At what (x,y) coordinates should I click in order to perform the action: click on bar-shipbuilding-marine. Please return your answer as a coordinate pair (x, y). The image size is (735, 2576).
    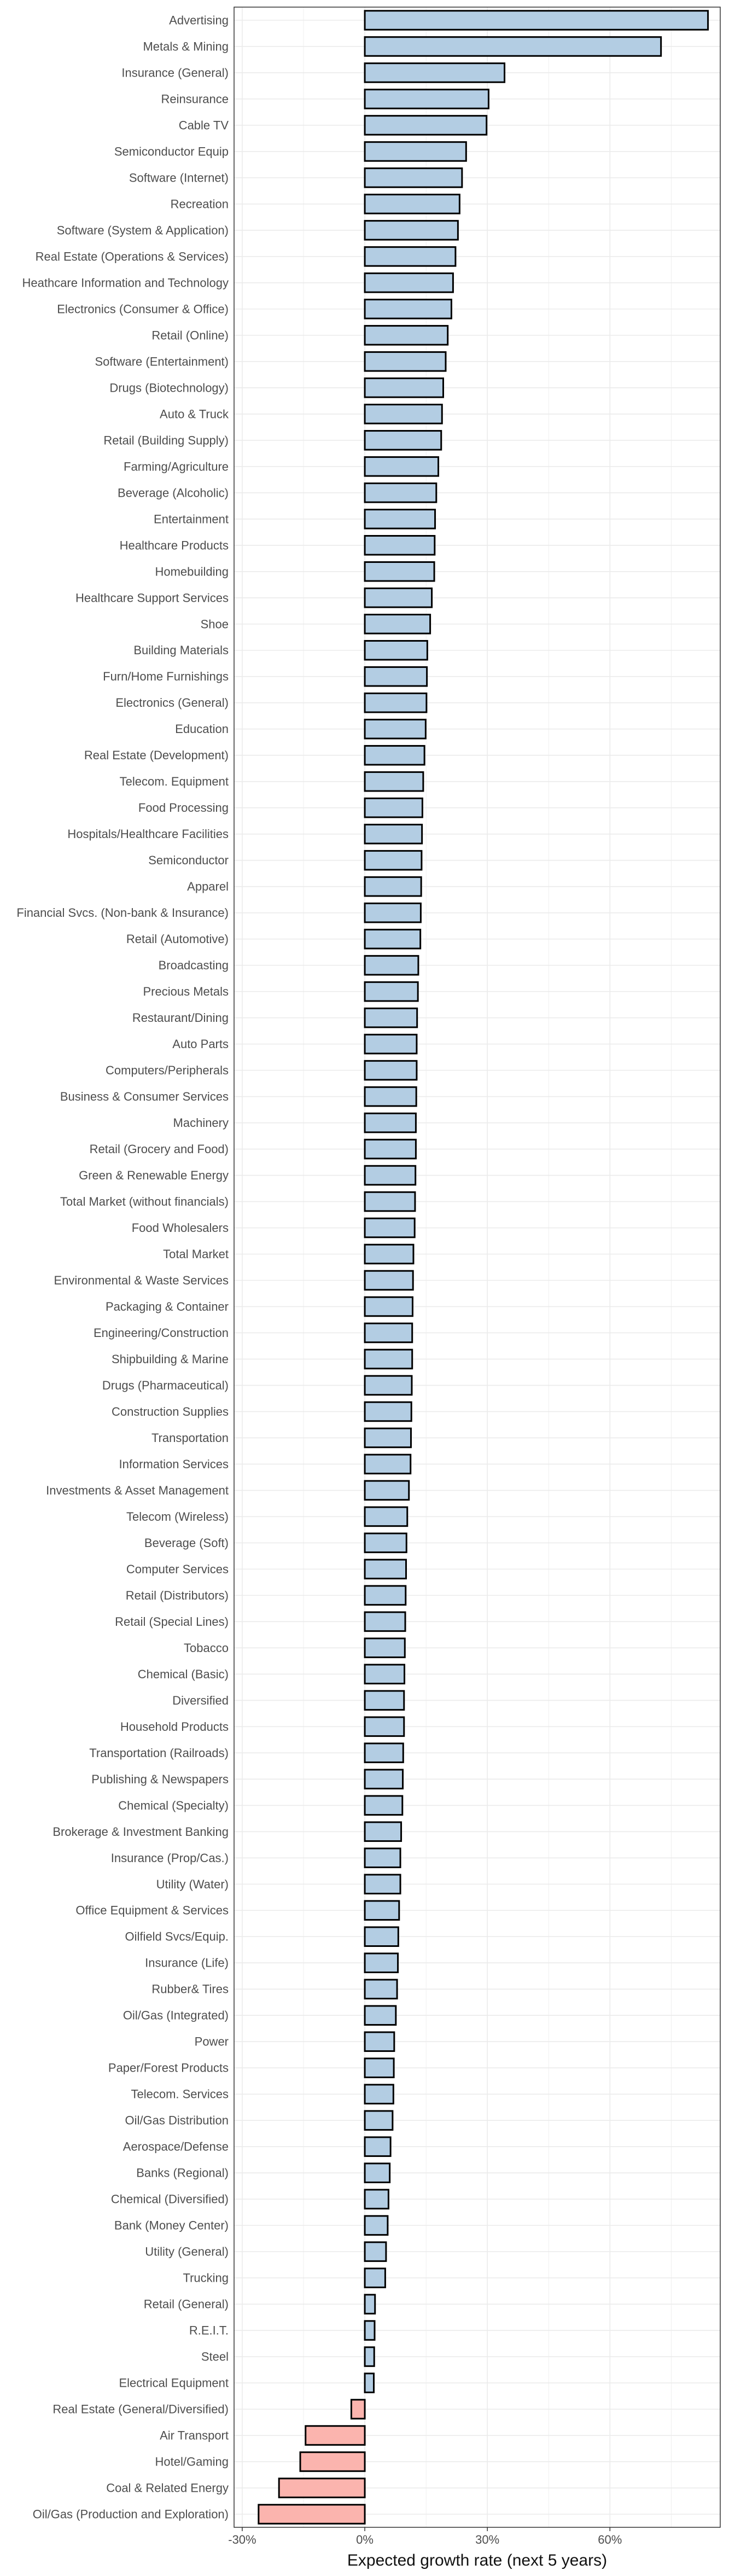
    Looking at the image, I should click on (388, 1359).